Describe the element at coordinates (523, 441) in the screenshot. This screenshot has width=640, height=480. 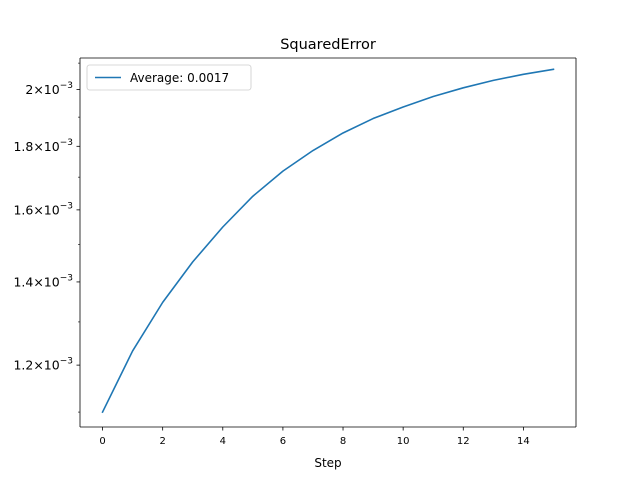
I see `x-tick-label: 14` at that location.